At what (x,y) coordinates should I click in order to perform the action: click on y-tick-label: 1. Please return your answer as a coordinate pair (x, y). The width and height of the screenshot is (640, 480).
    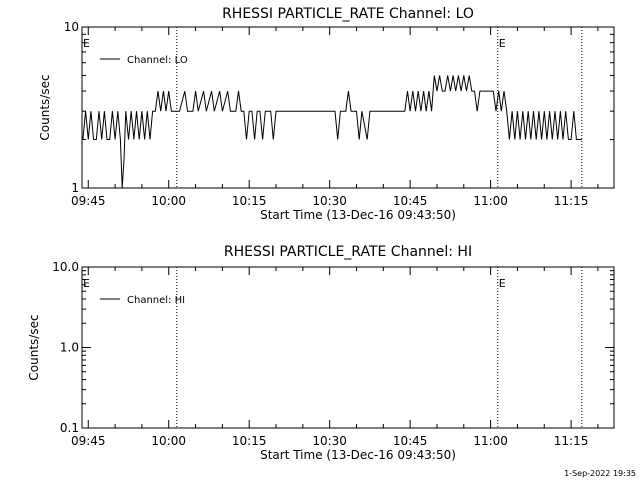
    Looking at the image, I should click on (75, 188).